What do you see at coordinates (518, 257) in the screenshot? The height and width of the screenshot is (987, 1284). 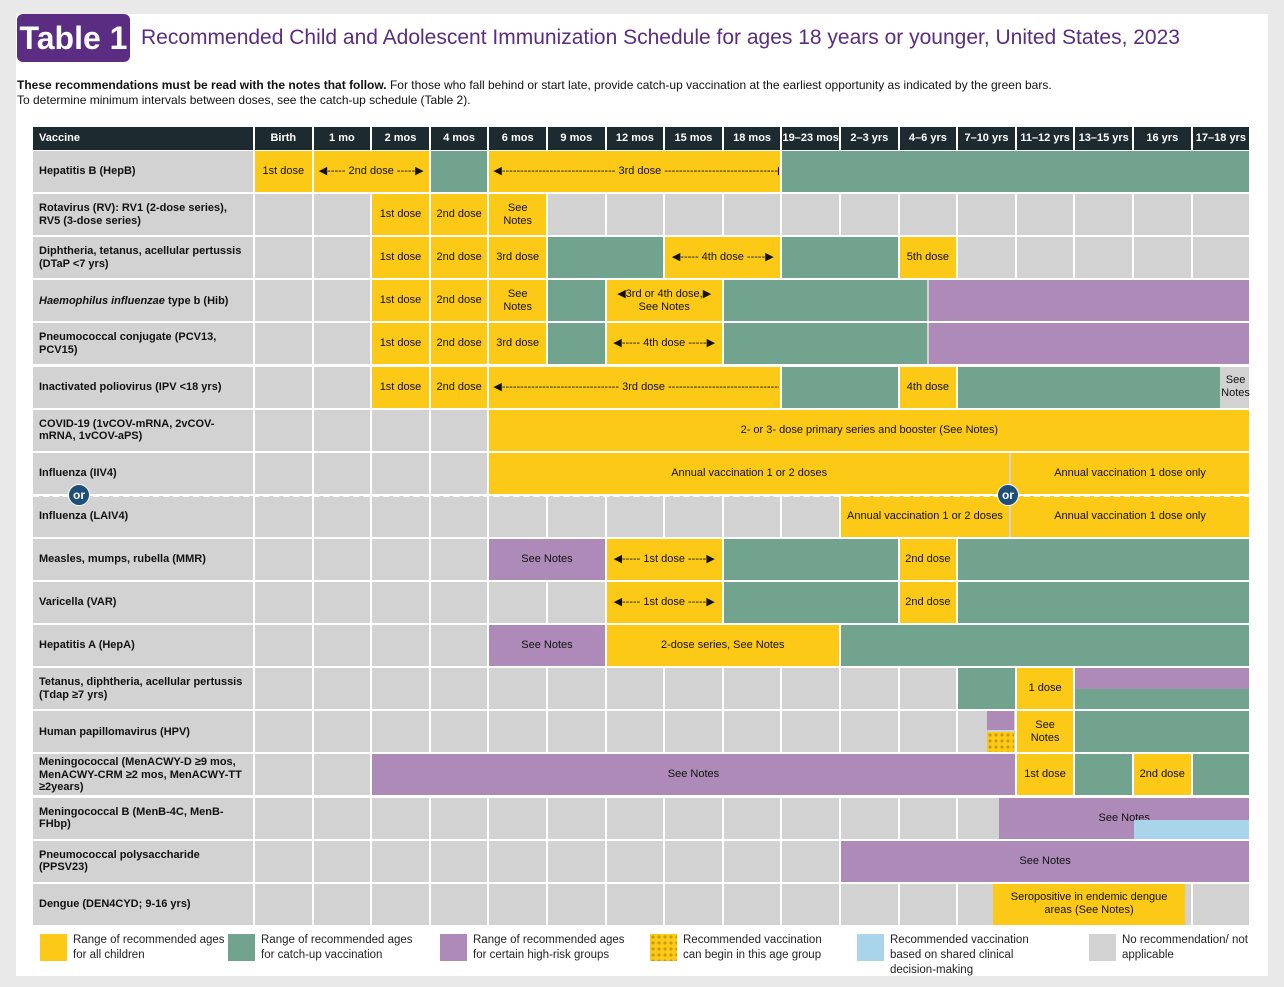 I see `bar-label: 3rd dose` at bounding box center [518, 257].